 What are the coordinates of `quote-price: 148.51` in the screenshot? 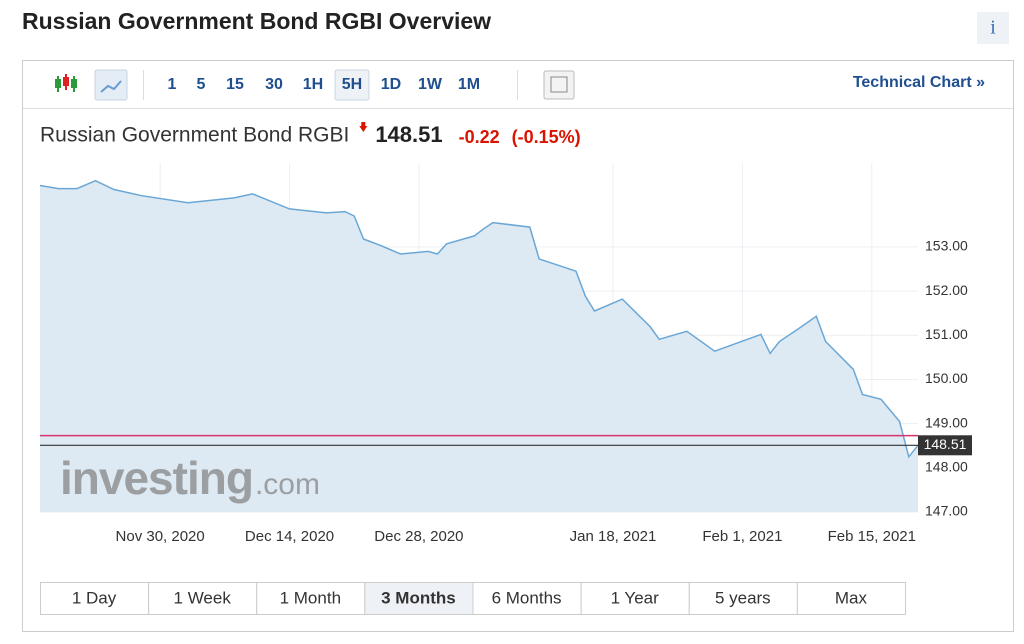 It's located at (408, 134).